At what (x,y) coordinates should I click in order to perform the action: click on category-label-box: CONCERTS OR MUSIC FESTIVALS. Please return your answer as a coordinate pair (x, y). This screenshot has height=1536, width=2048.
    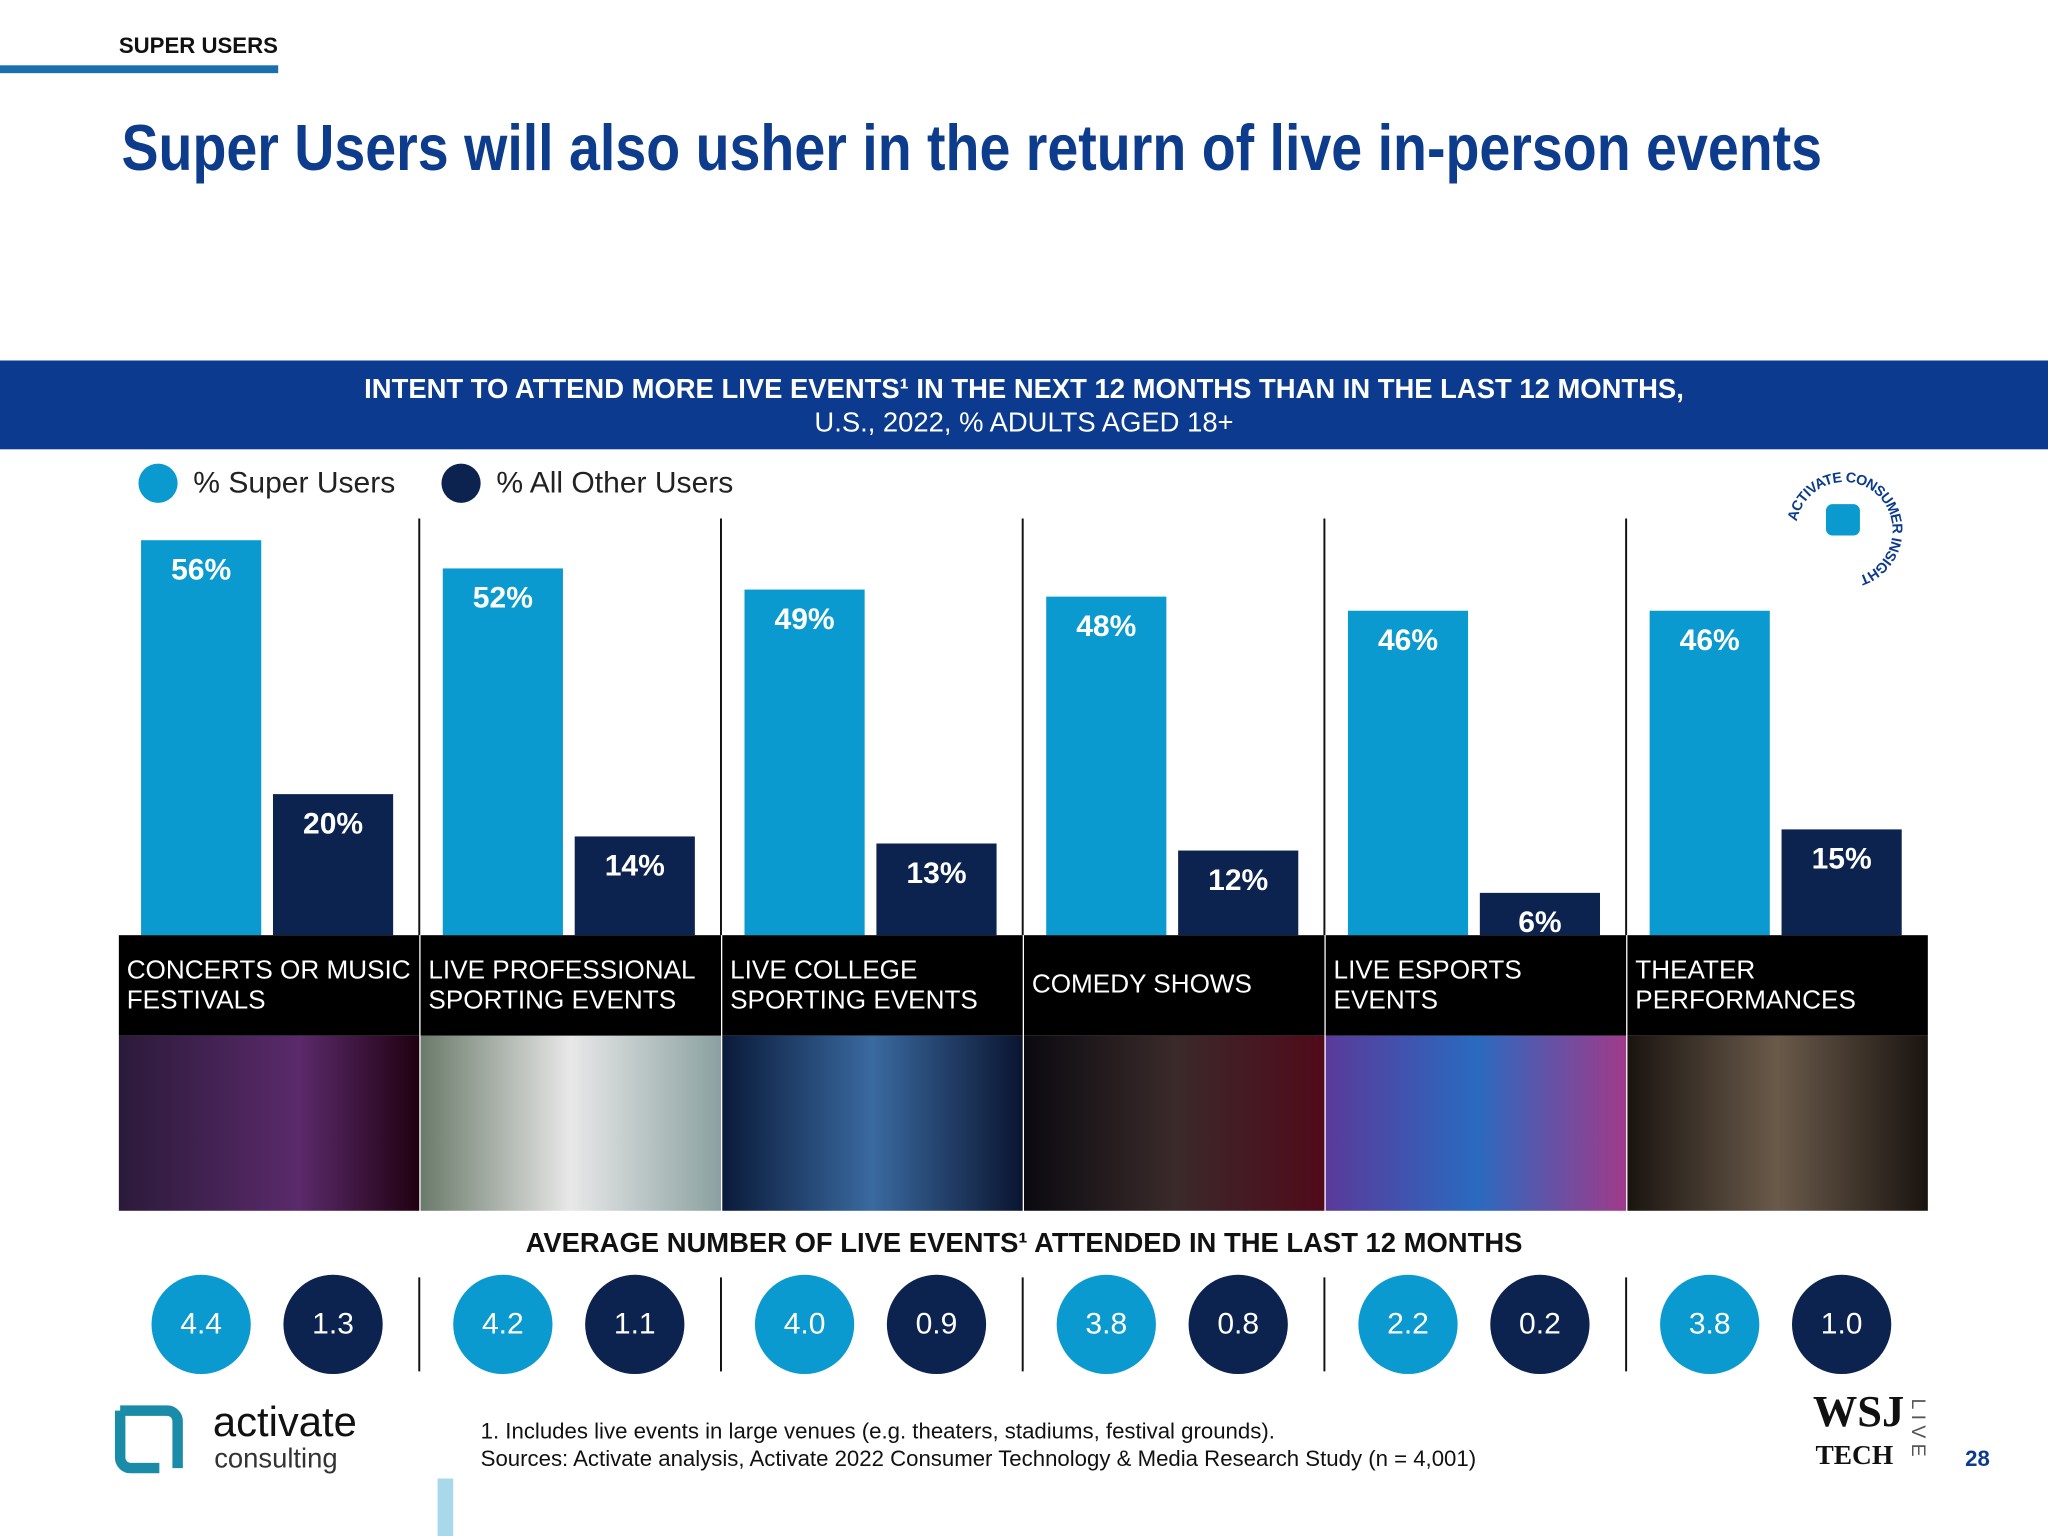
    Looking at the image, I should click on (268, 985).